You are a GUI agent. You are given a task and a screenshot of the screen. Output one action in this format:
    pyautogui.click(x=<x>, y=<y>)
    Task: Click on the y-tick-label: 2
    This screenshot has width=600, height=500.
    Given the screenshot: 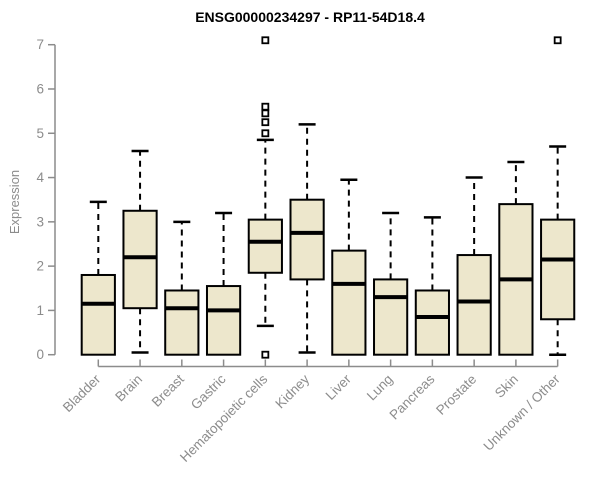 What is the action you would take?
    pyautogui.click(x=40, y=266)
    